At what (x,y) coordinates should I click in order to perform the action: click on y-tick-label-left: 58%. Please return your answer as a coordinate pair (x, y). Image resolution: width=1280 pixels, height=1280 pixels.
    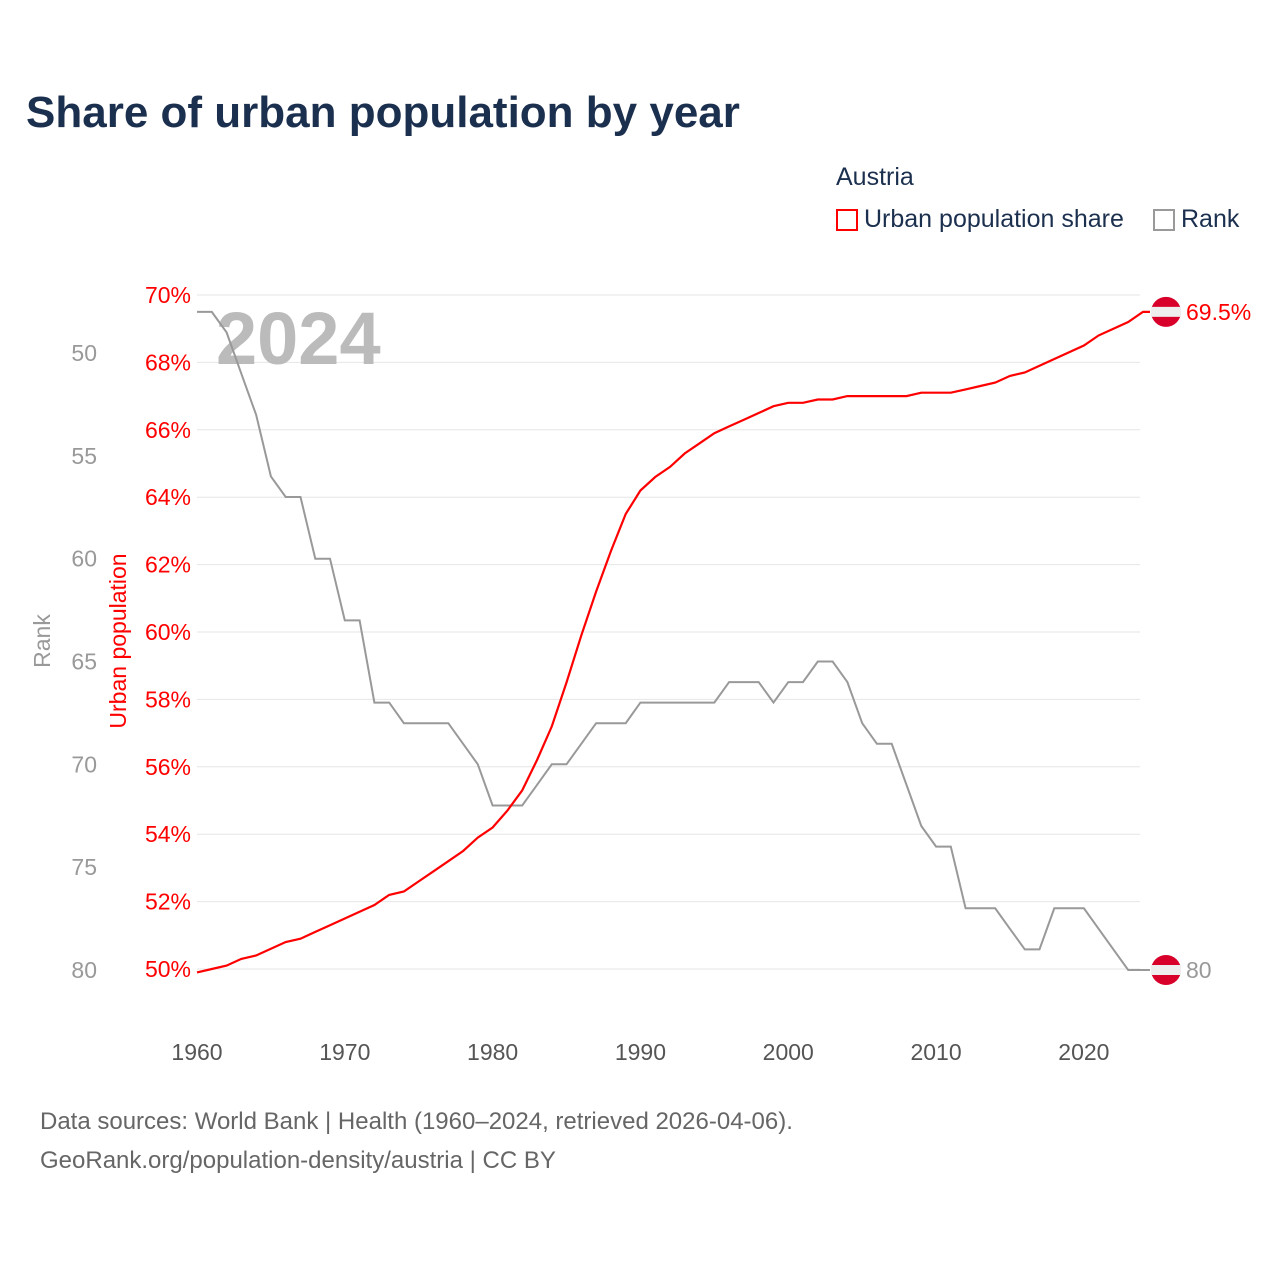
    Looking at the image, I should click on (168, 699).